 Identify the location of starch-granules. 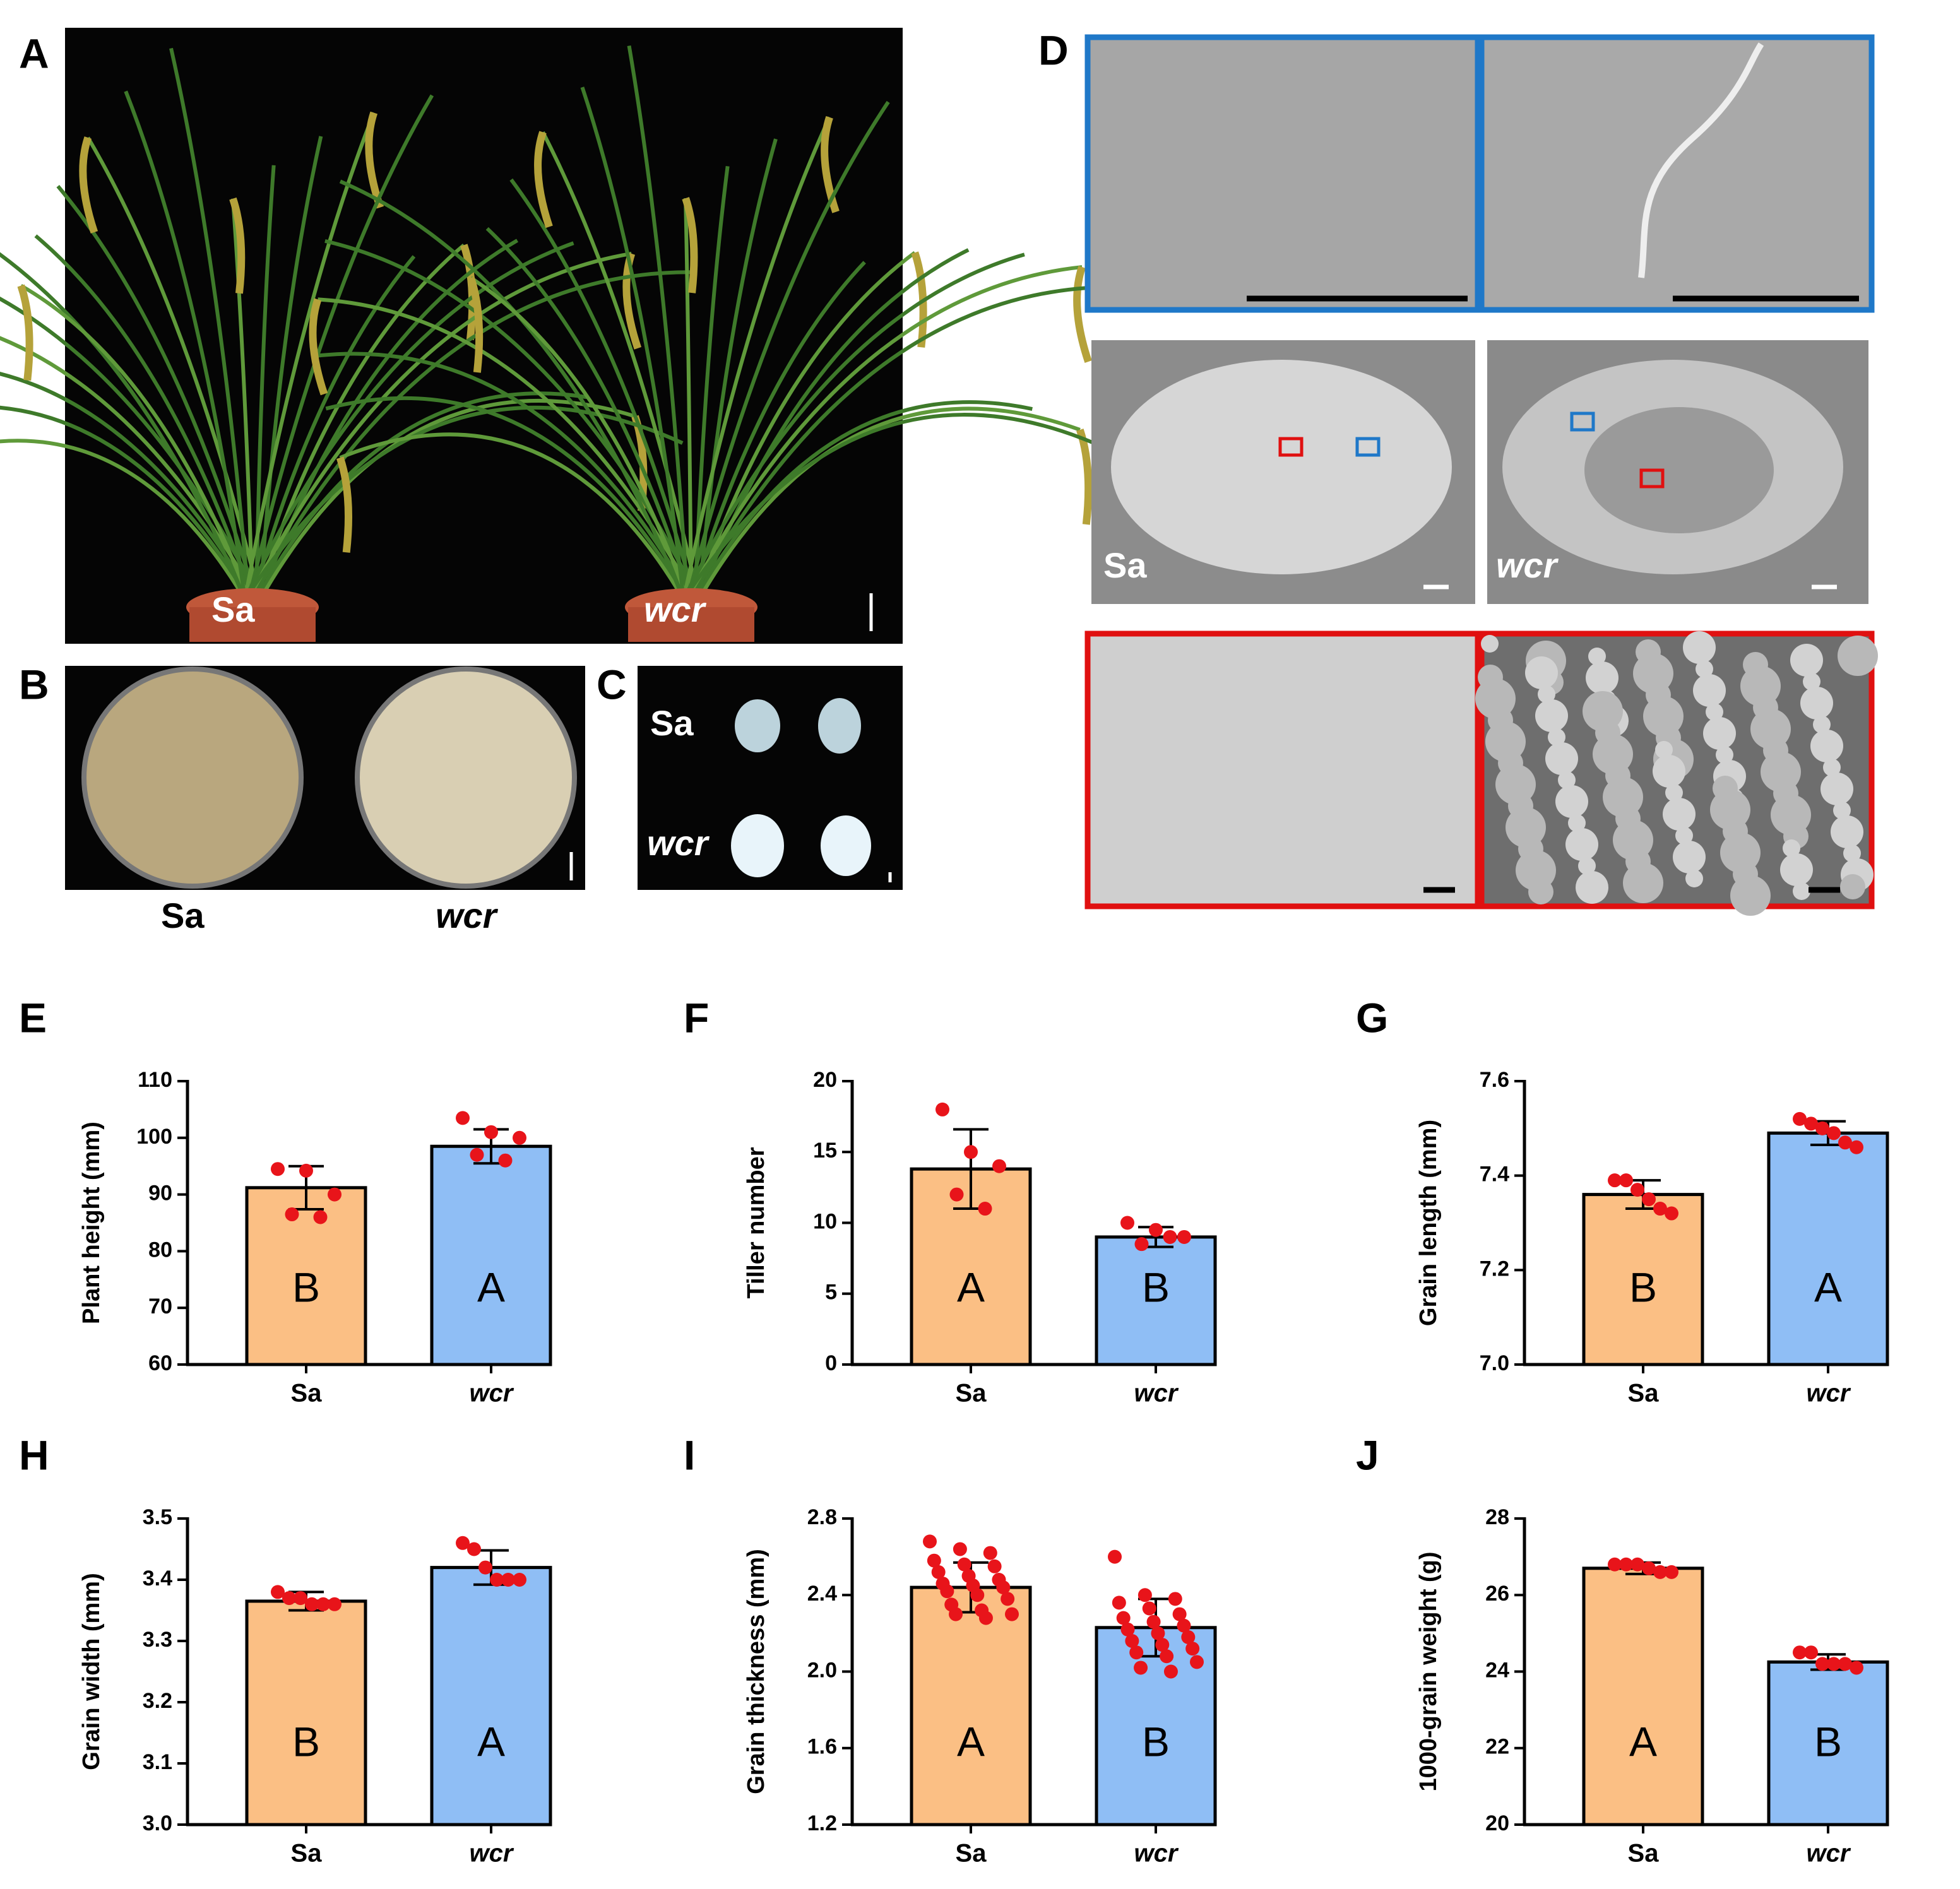
(1676, 773).